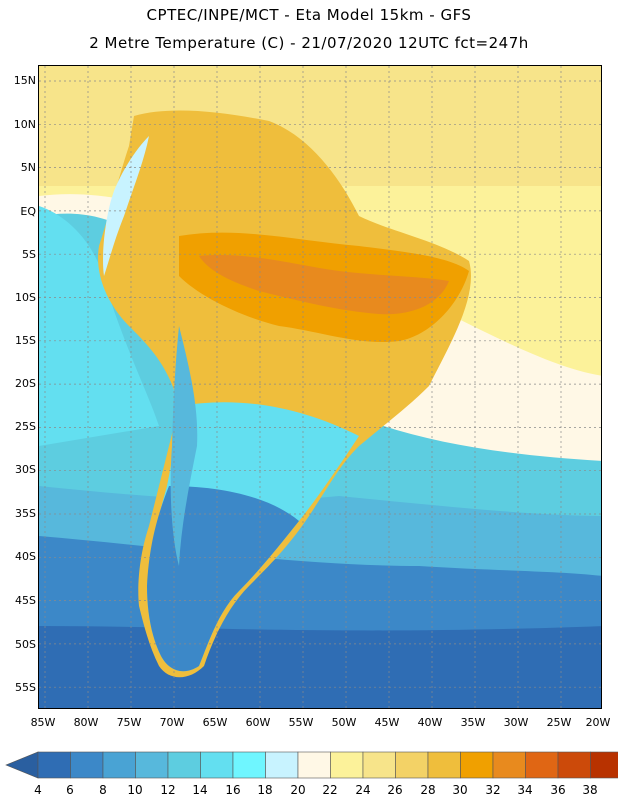 The height and width of the screenshot is (800, 618). What do you see at coordinates (590, 790) in the screenshot?
I see `colorbar-label-38: 38` at bounding box center [590, 790].